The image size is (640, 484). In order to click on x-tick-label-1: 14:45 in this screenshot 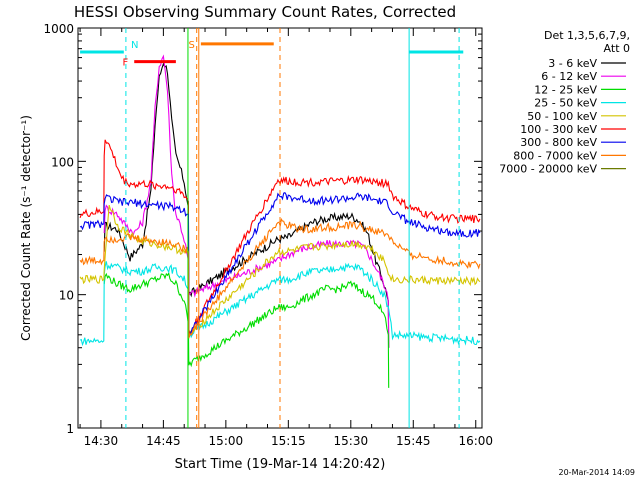, I will do `click(163, 441)`.